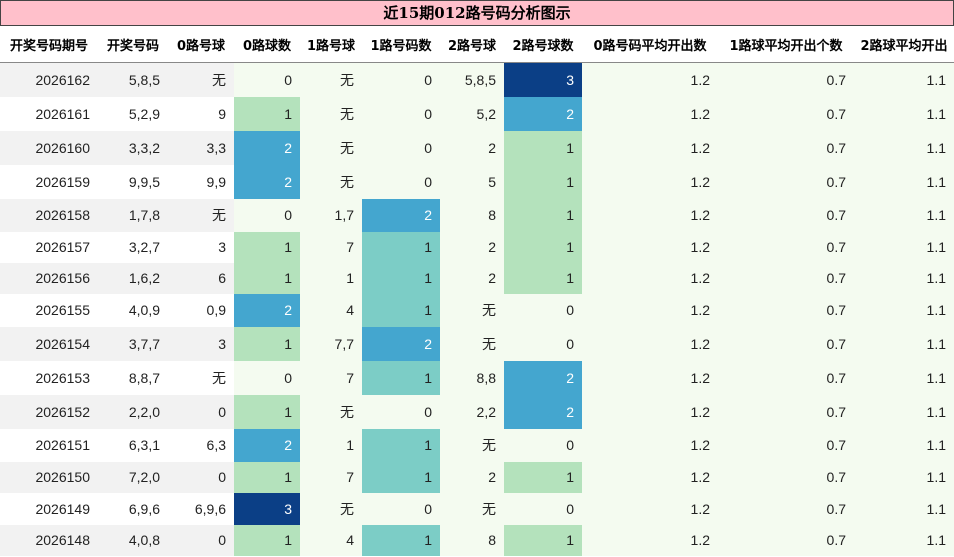 The height and width of the screenshot is (557, 954). I want to click on header-route1-balls: 1路号球, so click(331, 44).